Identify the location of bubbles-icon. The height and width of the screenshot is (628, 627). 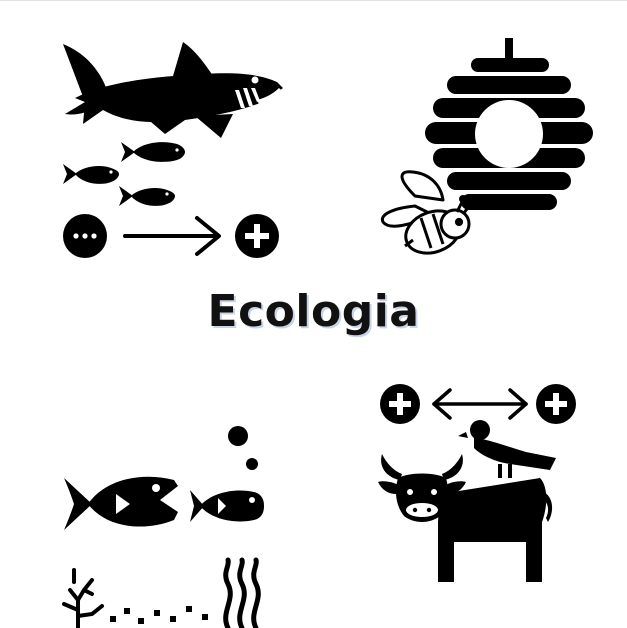
(243, 448).